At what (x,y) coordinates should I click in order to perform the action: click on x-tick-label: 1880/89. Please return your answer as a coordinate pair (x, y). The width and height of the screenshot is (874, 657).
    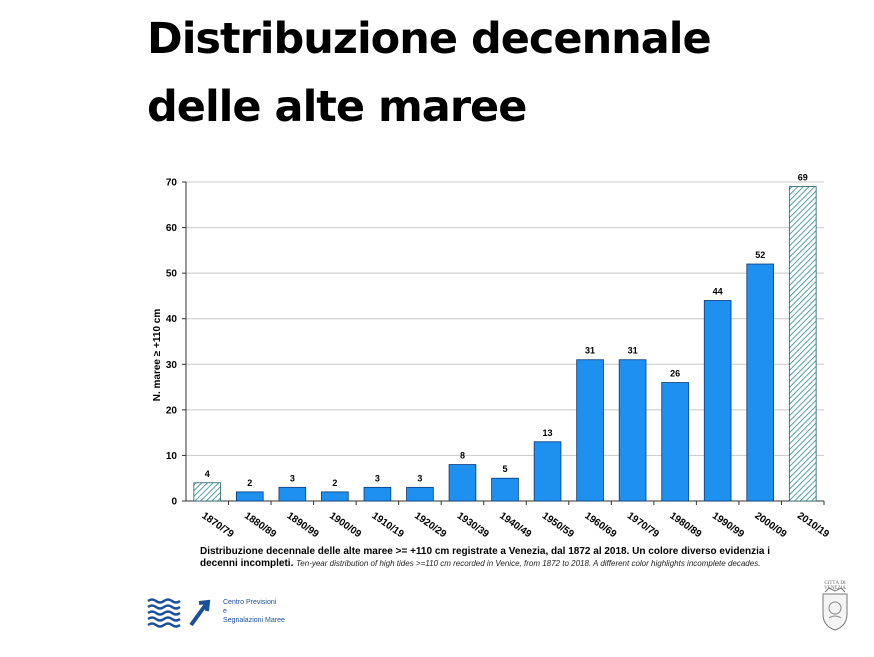
    Looking at the image, I should click on (260, 525).